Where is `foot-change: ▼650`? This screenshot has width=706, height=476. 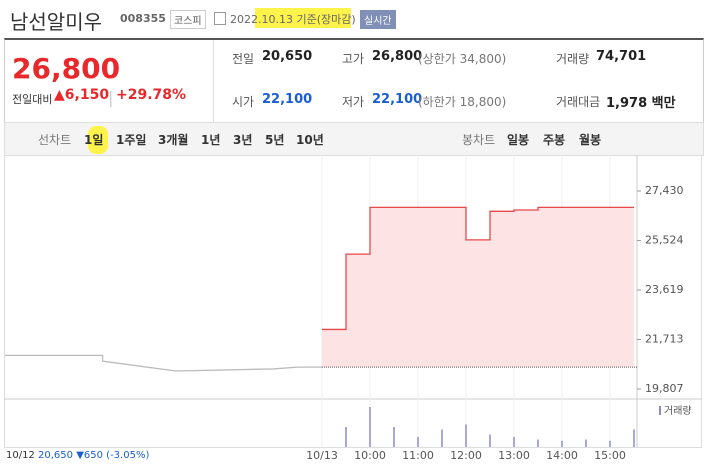 foot-change: ▼650 is located at coordinates (89, 455).